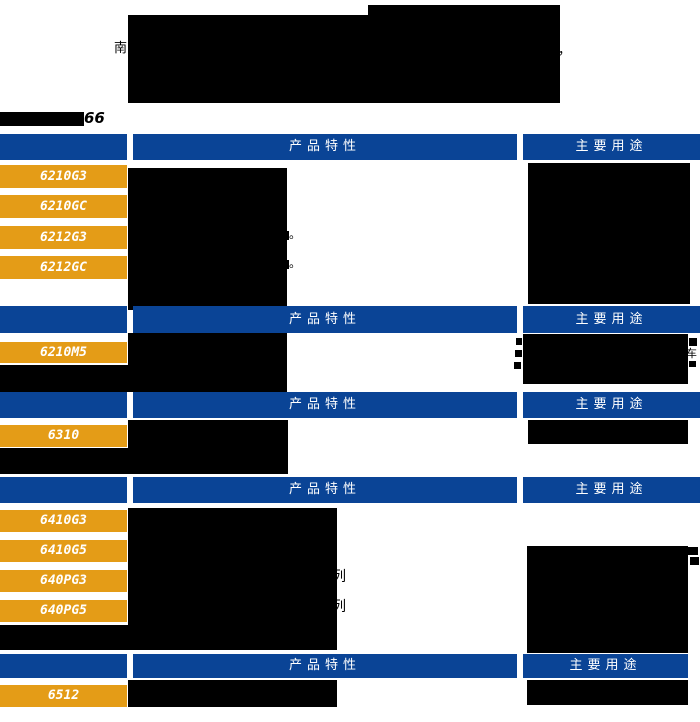  I want to click on table4-header-features: 产品特性, so click(325, 490).